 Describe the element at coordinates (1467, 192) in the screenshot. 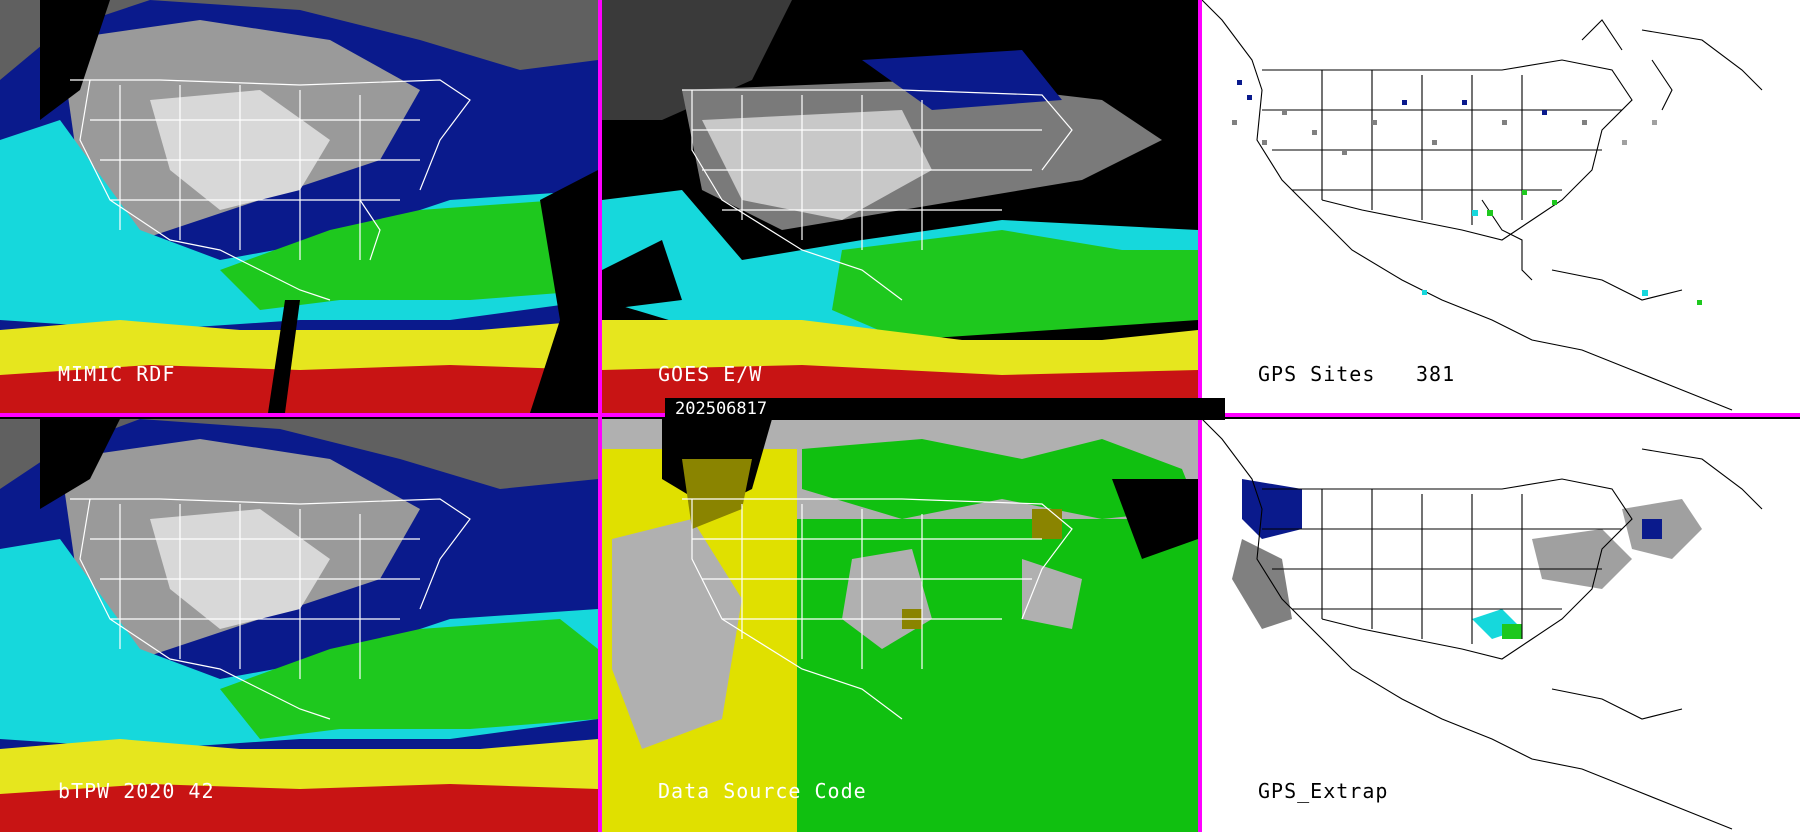

I see `gps-site-markers` at that location.